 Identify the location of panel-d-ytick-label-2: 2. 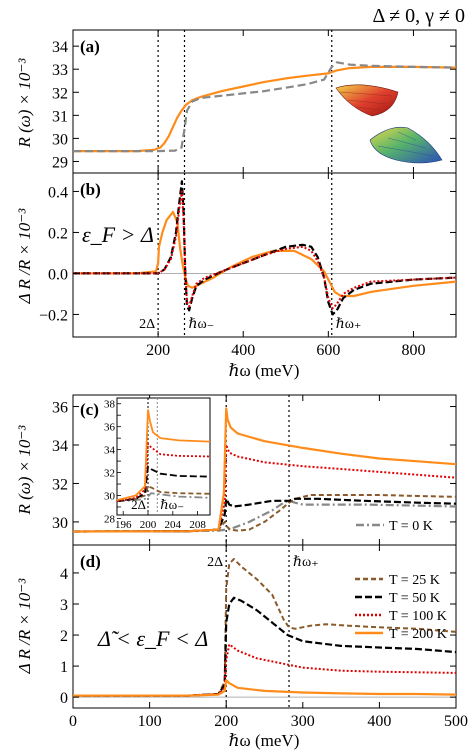
(64, 636).